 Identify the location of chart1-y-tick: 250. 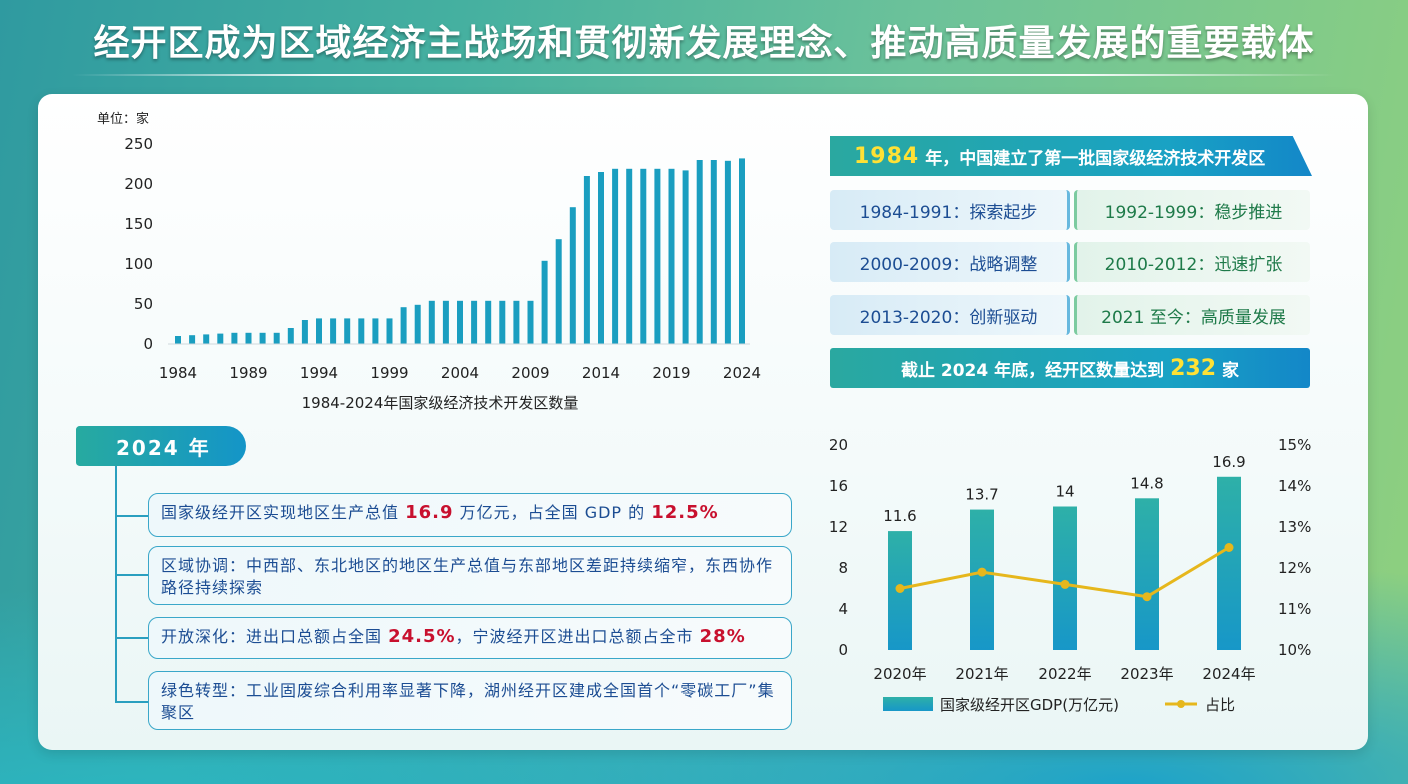
(138, 144).